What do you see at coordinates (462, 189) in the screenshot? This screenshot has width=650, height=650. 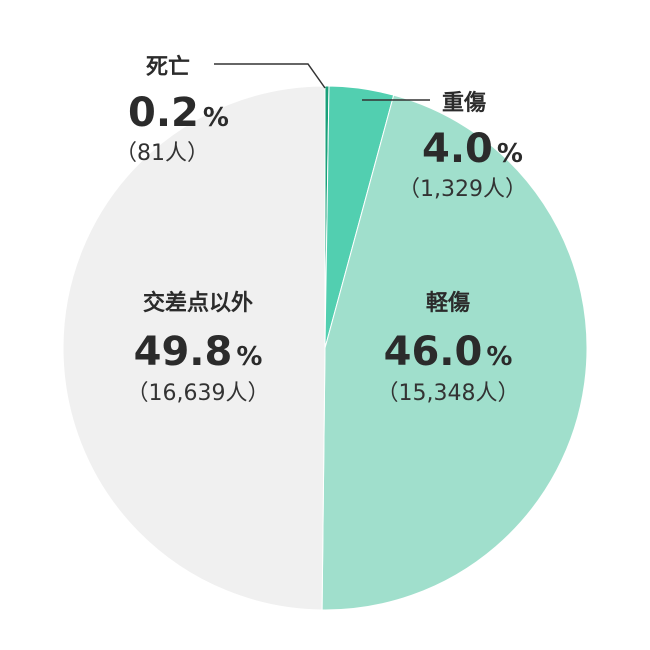 I see `slice-count-serious-injury: （1,329人）` at bounding box center [462, 189].